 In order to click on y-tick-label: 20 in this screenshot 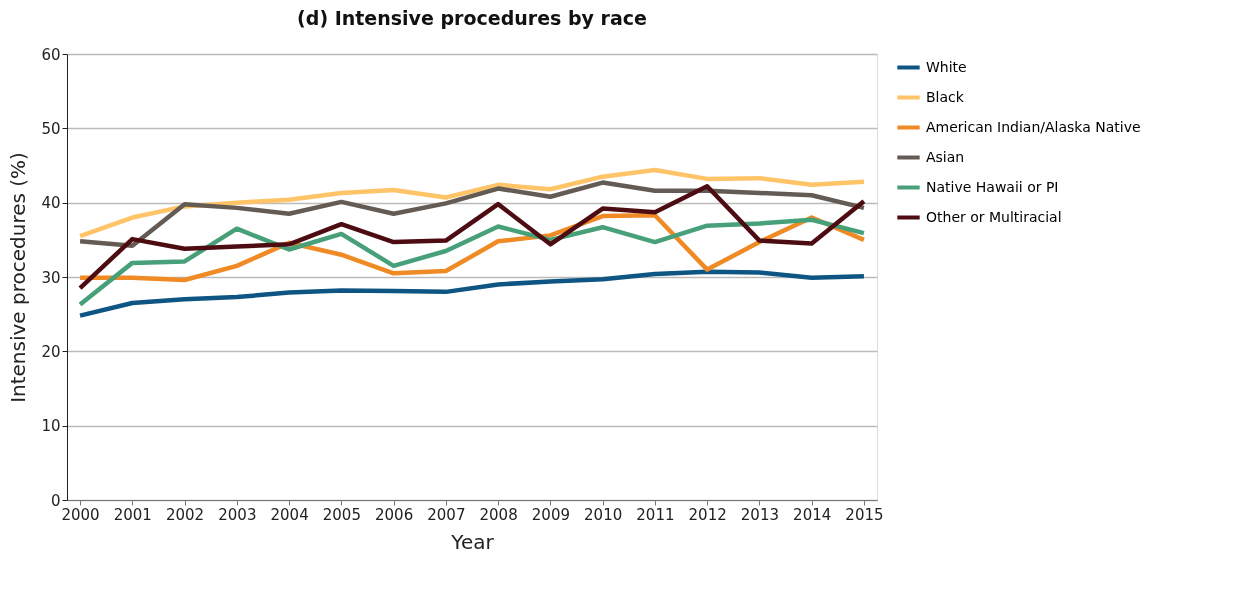, I will do `click(51, 351)`.